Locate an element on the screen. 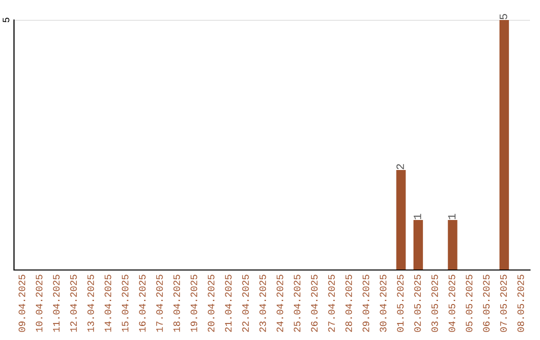 The image size is (540, 340). x-tick-label: 19.04.2025 is located at coordinates (194, 303).